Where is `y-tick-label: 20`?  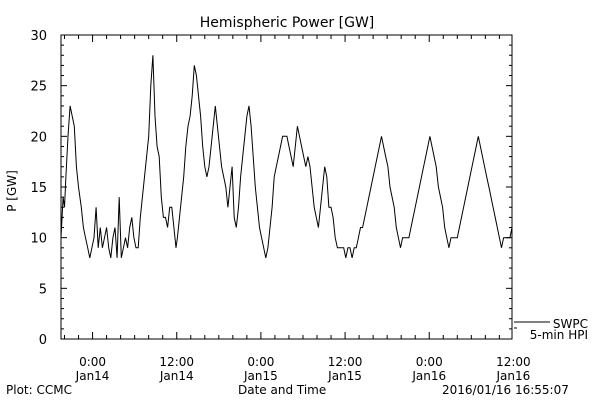 y-tick-label: 20 is located at coordinates (38, 137).